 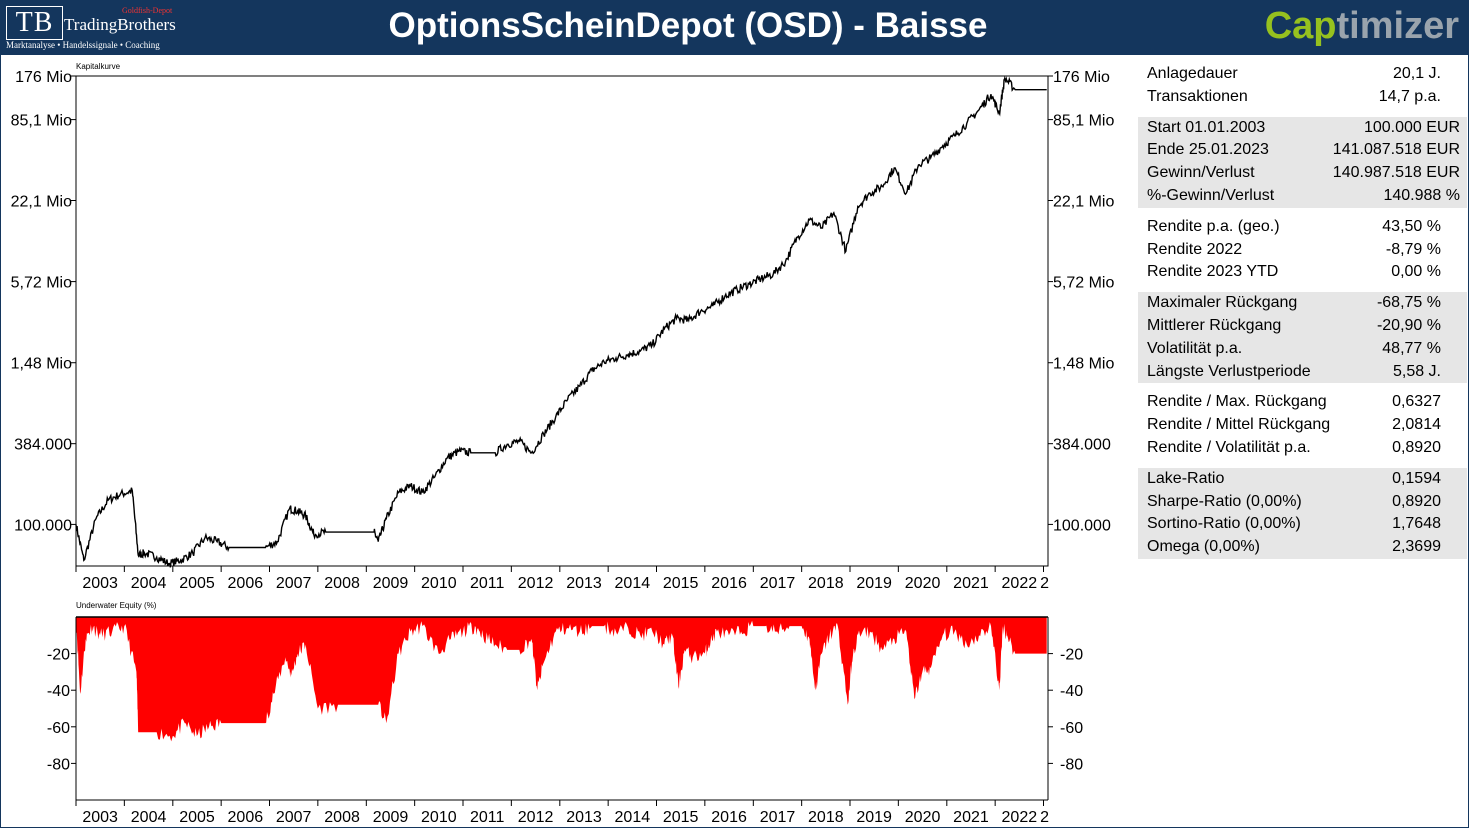 What do you see at coordinates (1211, 195) in the screenshot?
I see `stats-label: %-Gewinn/Verlust` at bounding box center [1211, 195].